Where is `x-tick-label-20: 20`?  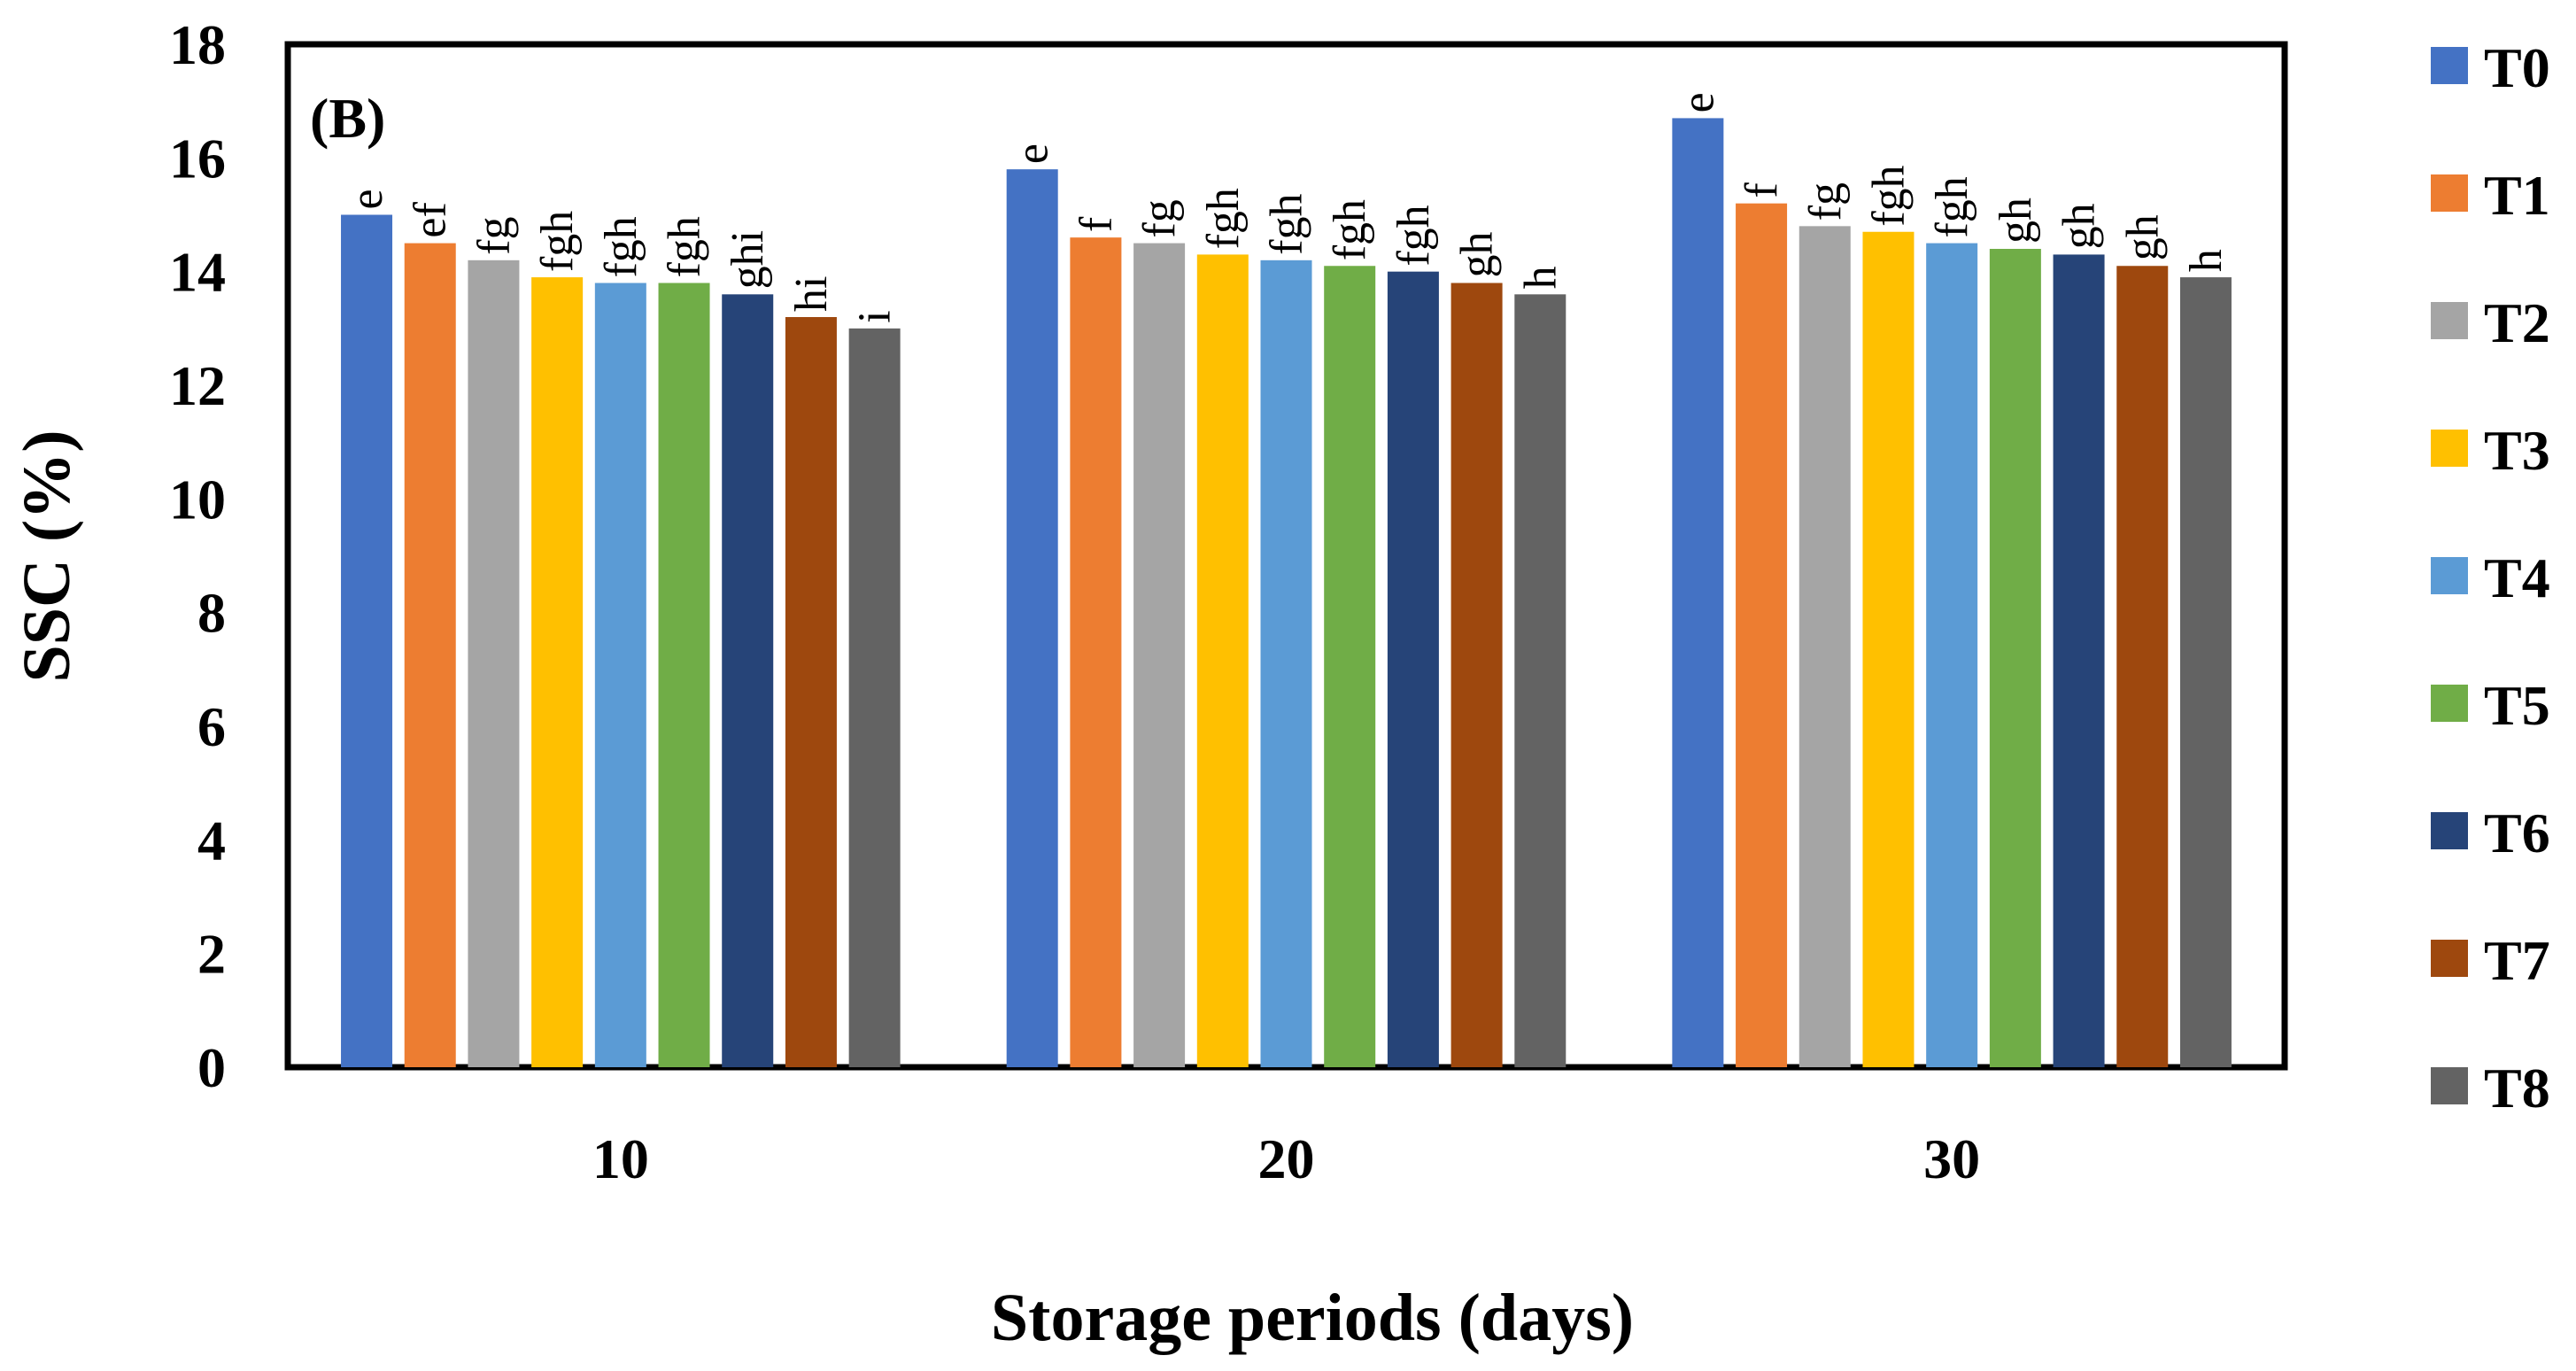 x-tick-label-20: 20 is located at coordinates (1286, 1158).